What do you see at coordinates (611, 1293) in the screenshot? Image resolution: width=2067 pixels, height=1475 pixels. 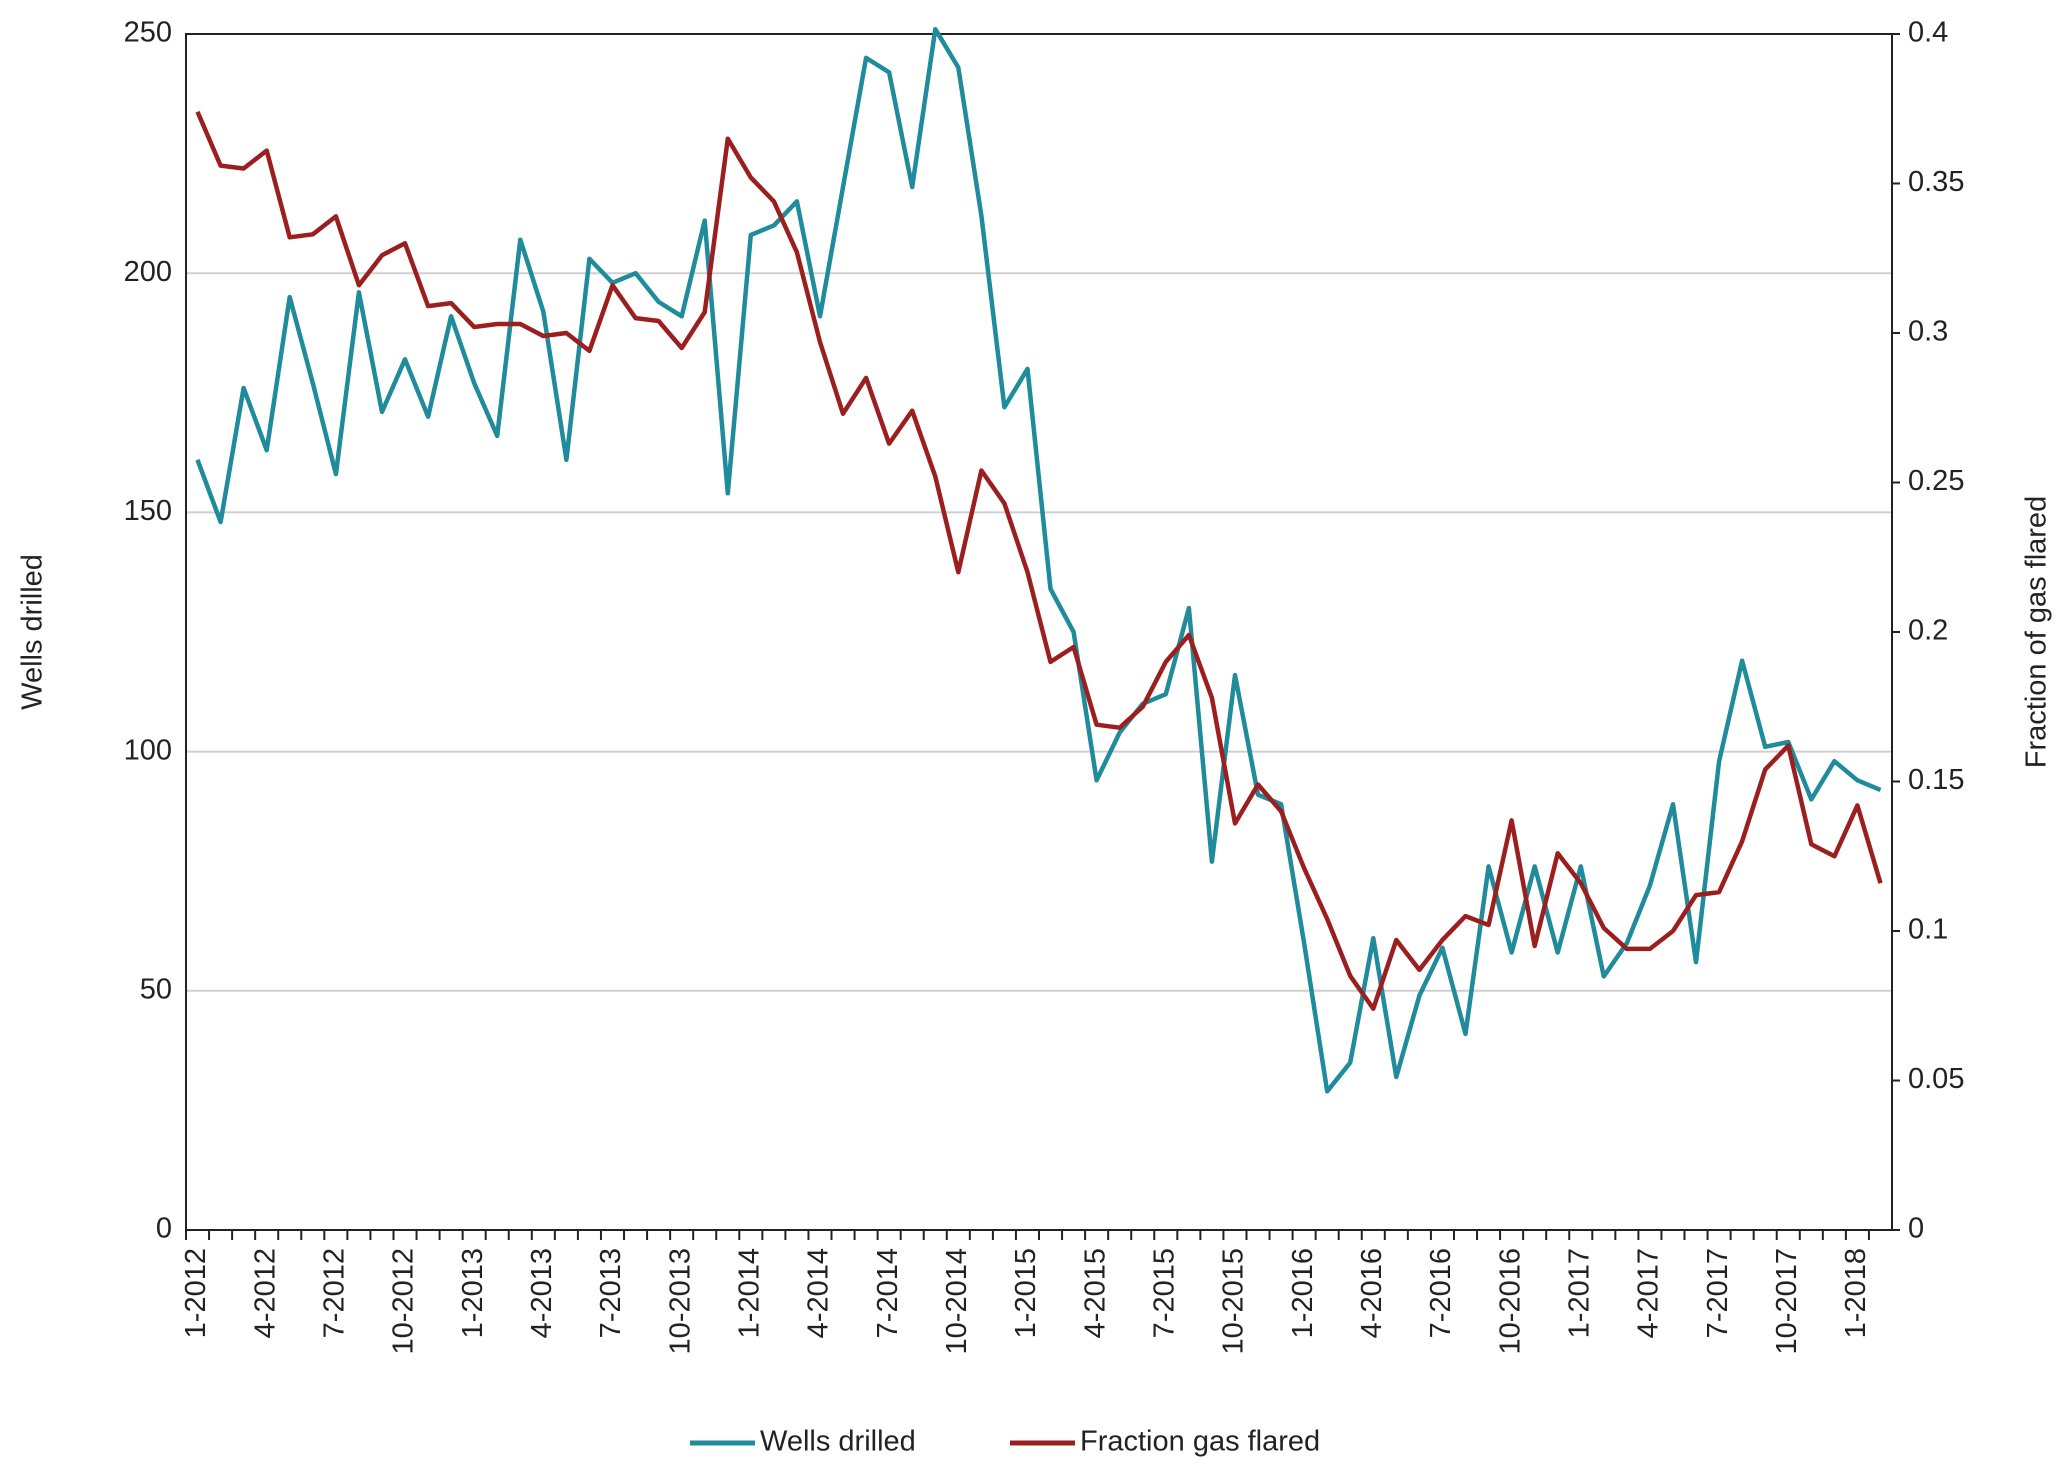 I see `x-tick-label: 7-2013` at bounding box center [611, 1293].